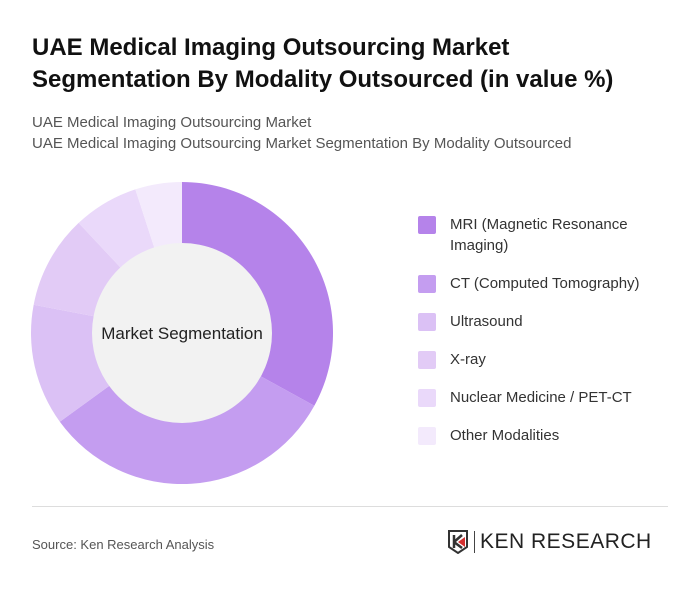 The height and width of the screenshot is (591, 700). I want to click on legend-item: Nuclear Medicine / PET-CT, so click(548, 397).